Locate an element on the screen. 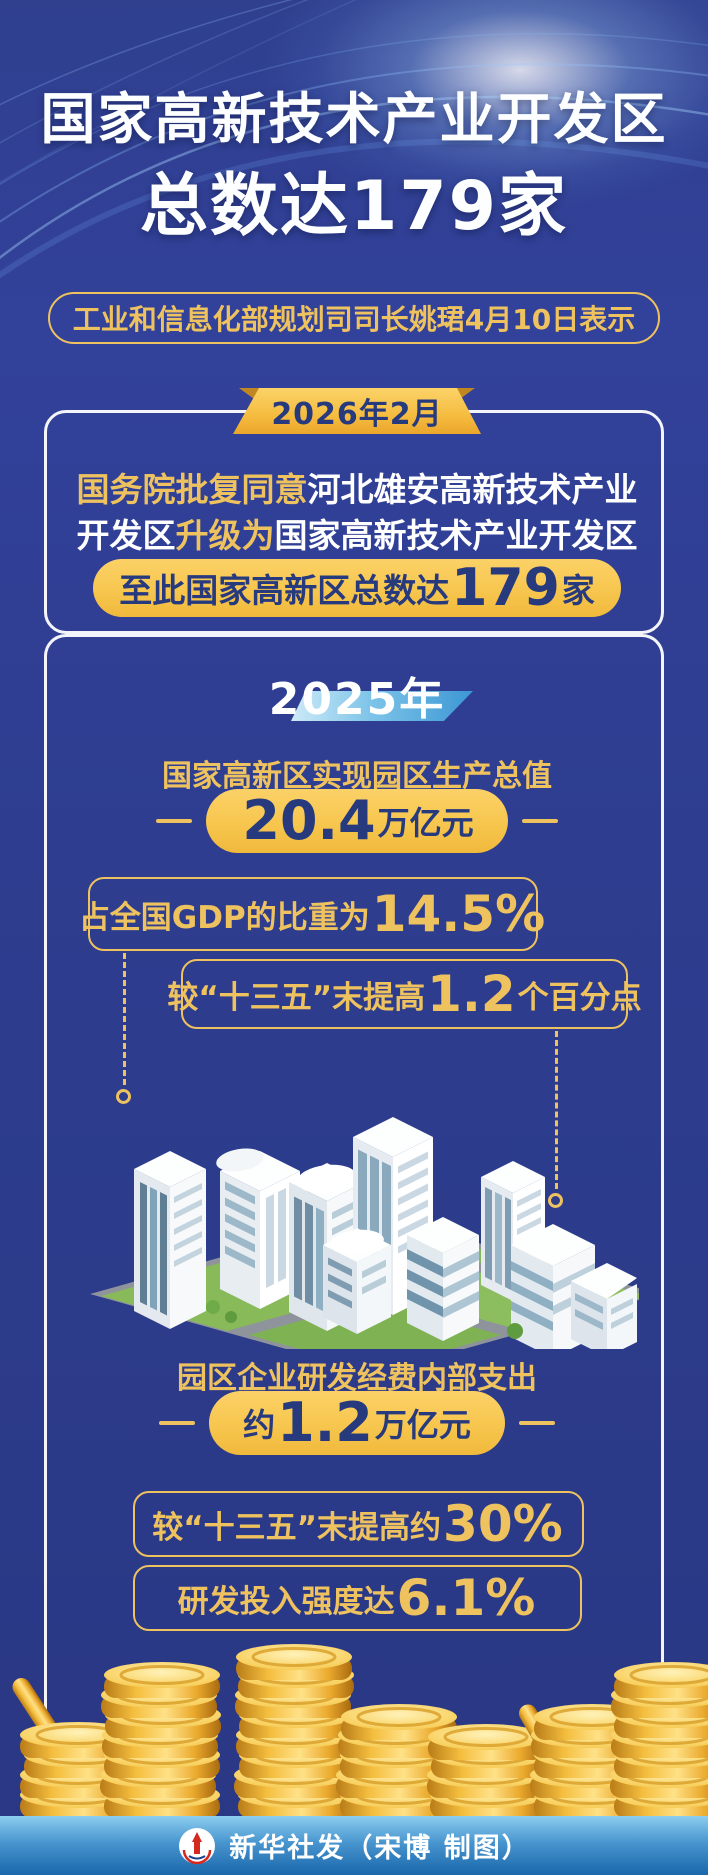  gdp-value-pill: 20.4 万亿元 is located at coordinates (357, 821).